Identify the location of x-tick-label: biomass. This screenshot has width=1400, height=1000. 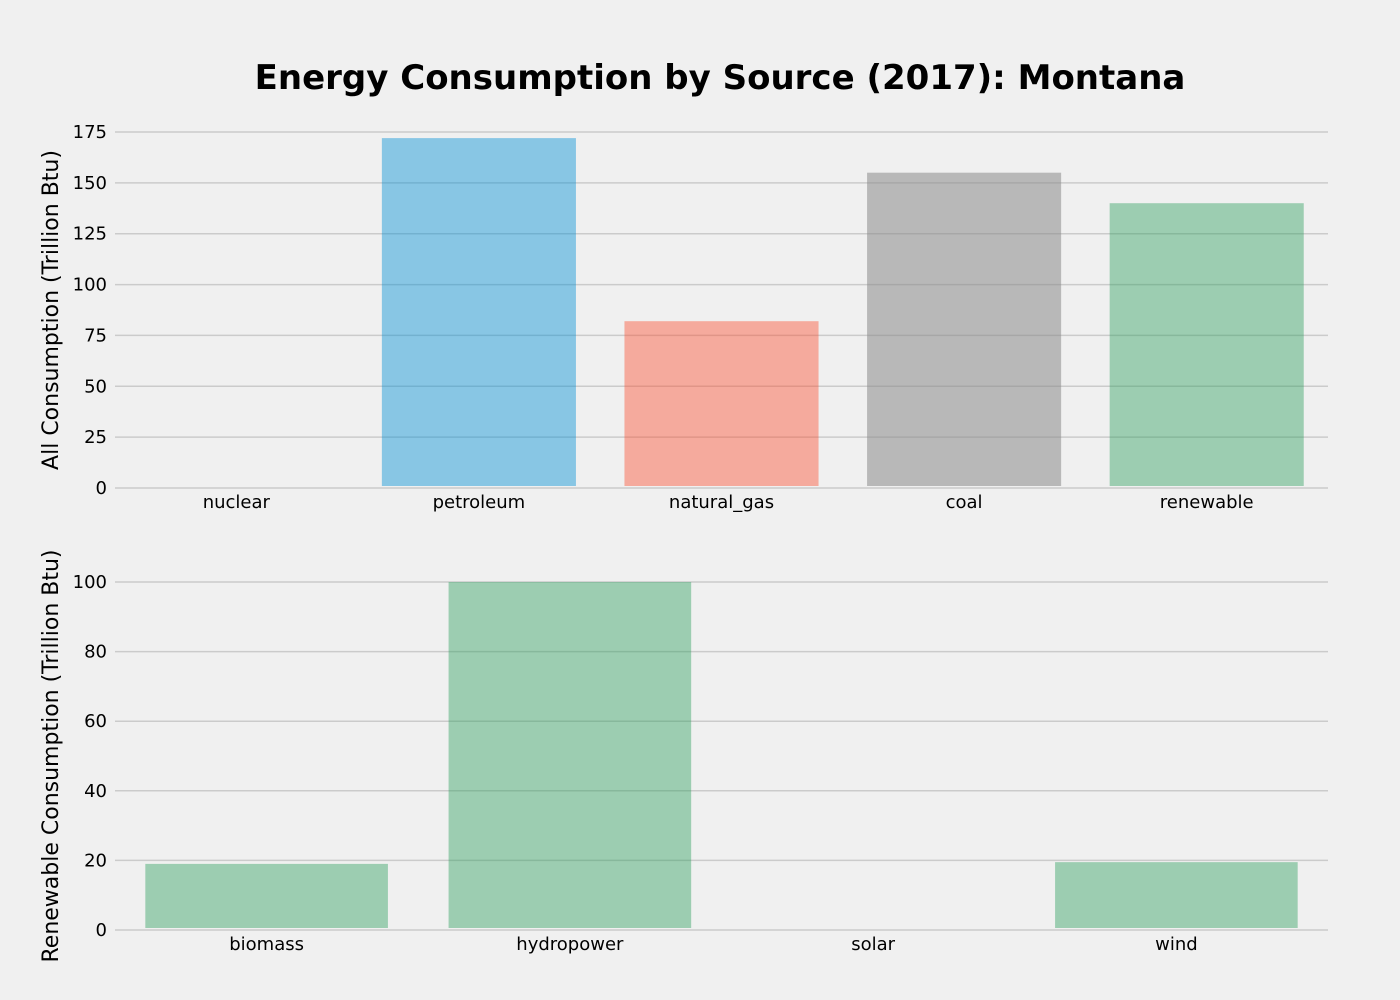
(266, 944).